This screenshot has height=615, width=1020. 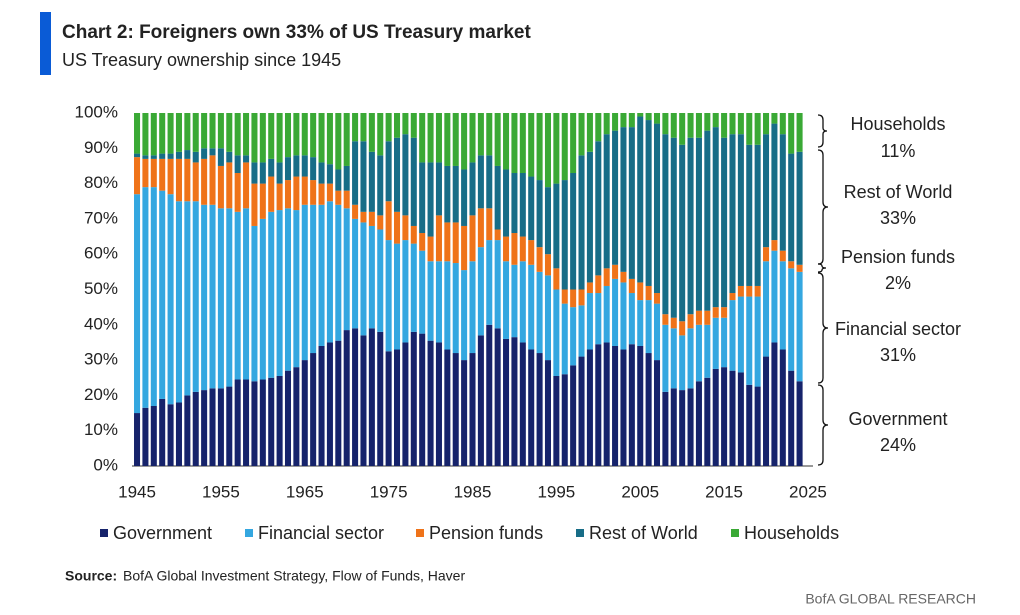 I want to click on brace, so click(x=823, y=207).